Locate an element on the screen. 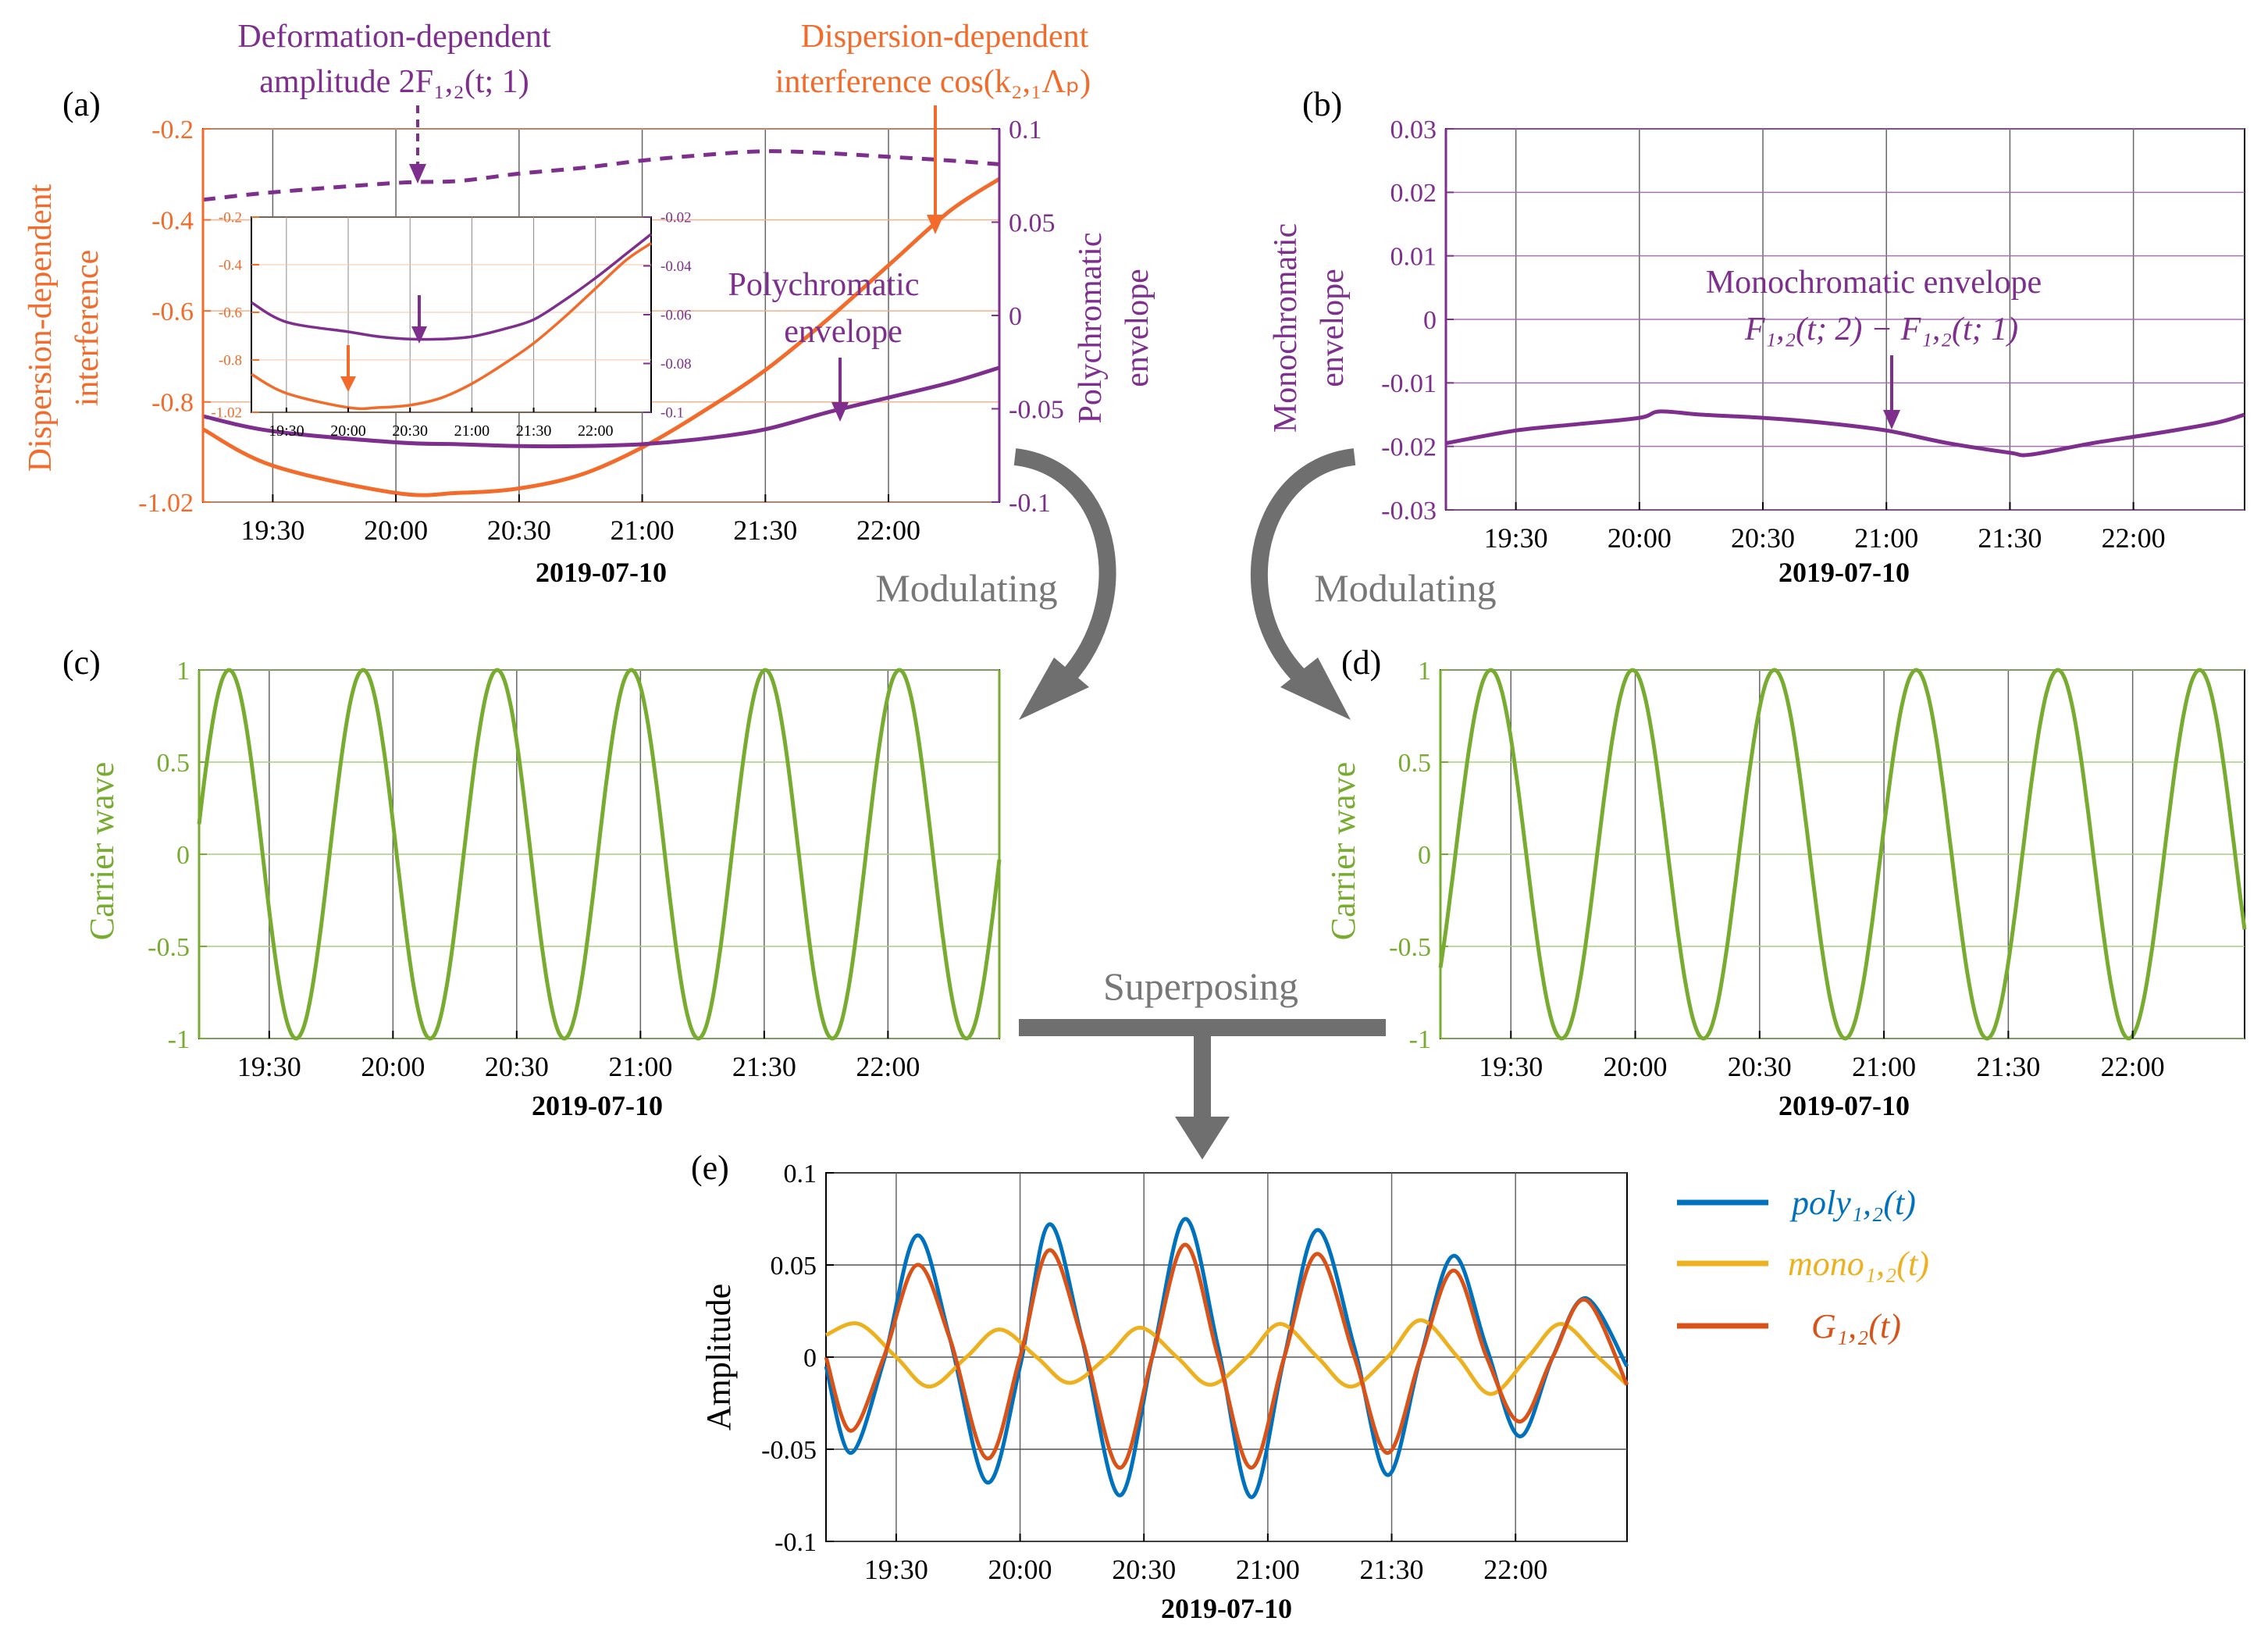  panel-c-series is located at coordinates (599, 854).